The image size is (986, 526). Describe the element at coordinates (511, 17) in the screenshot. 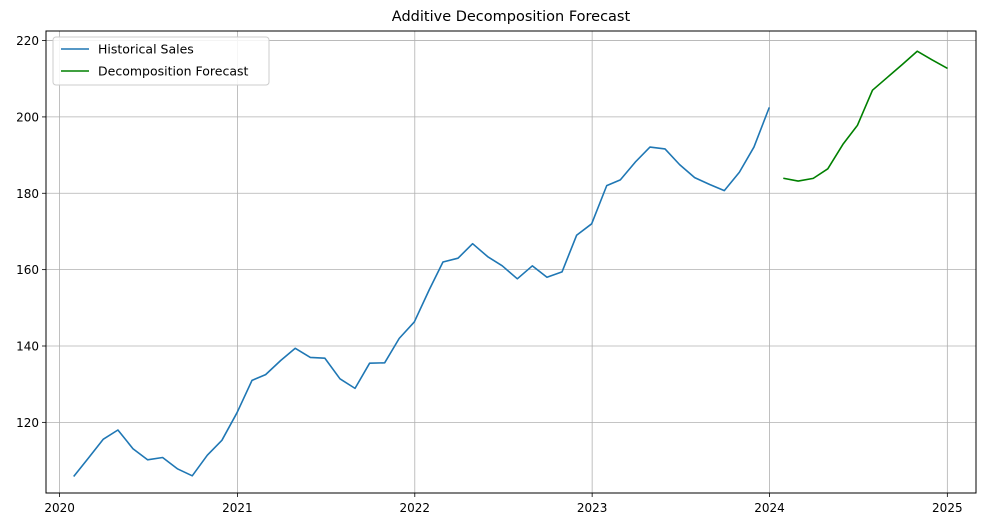

I see `chart-title: Additive Decomposition Forecast` at that location.